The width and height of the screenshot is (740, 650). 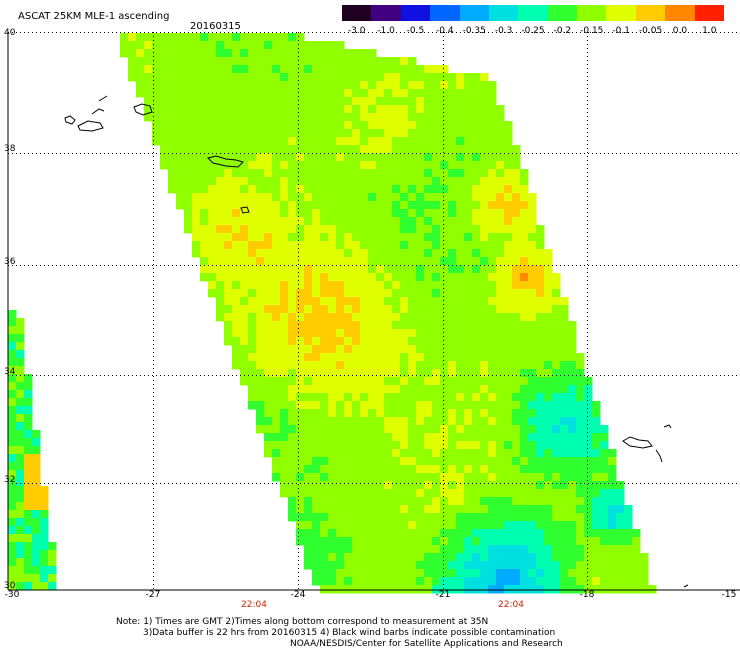 What do you see at coordinates (562, 31) in the screenshot?
I see `colorbar-label: -0.2` at bounding box center [562, 31].